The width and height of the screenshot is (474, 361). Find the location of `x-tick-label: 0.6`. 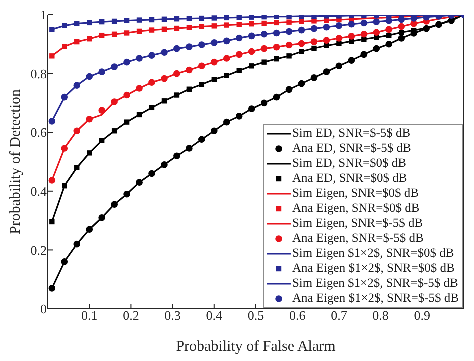

x-tick-label: 0.6 is located at coordinates (297, 316).